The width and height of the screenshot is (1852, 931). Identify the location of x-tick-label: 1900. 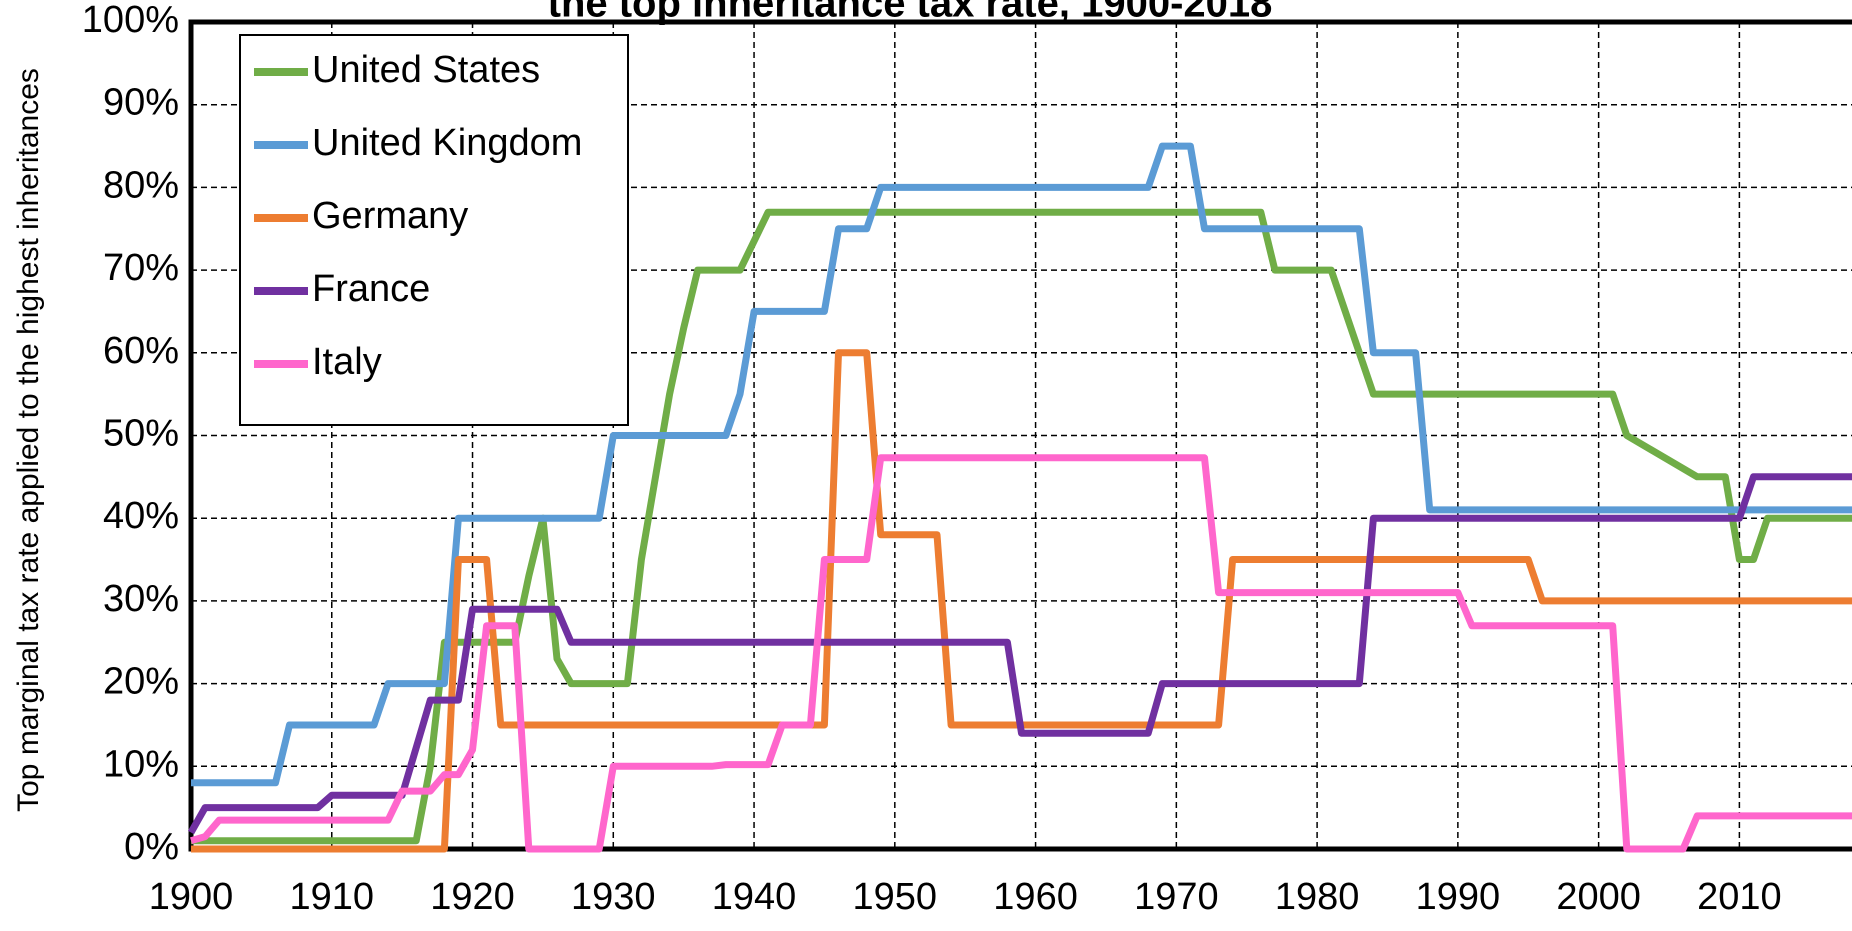
(191, 897).